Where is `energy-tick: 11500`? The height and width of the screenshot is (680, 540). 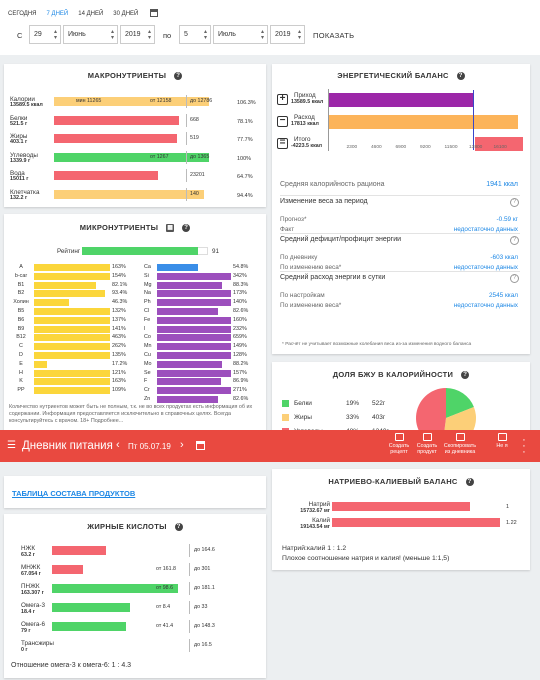
energy-tick: 11500 is located at coordinates (451, 147).